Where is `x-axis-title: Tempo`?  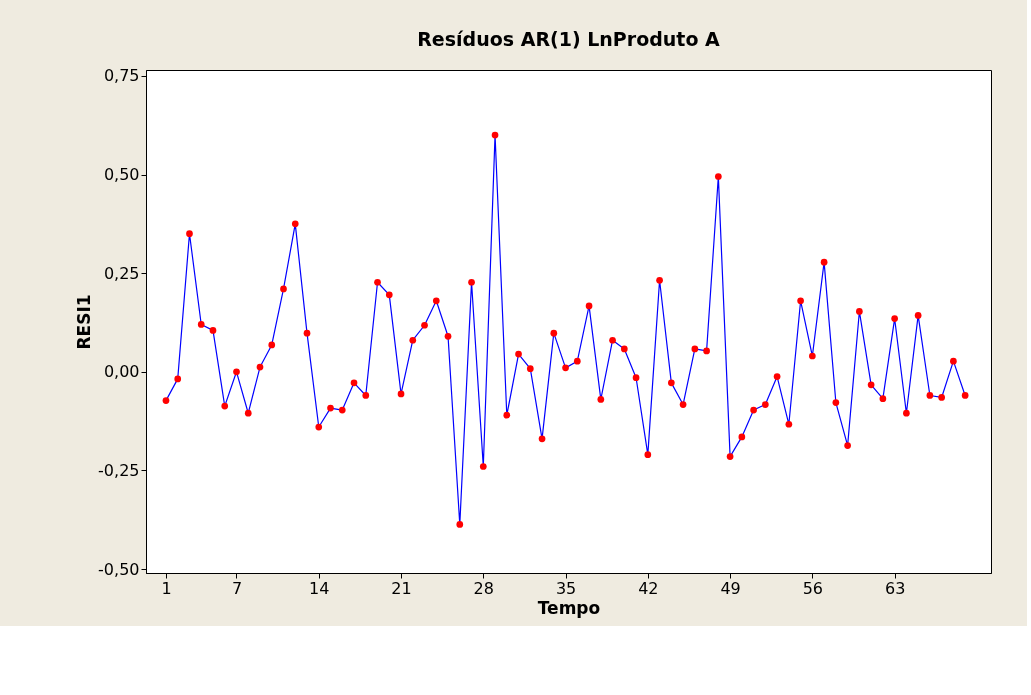 x-axis-title: Tempo is located at coordinates (569, 607).